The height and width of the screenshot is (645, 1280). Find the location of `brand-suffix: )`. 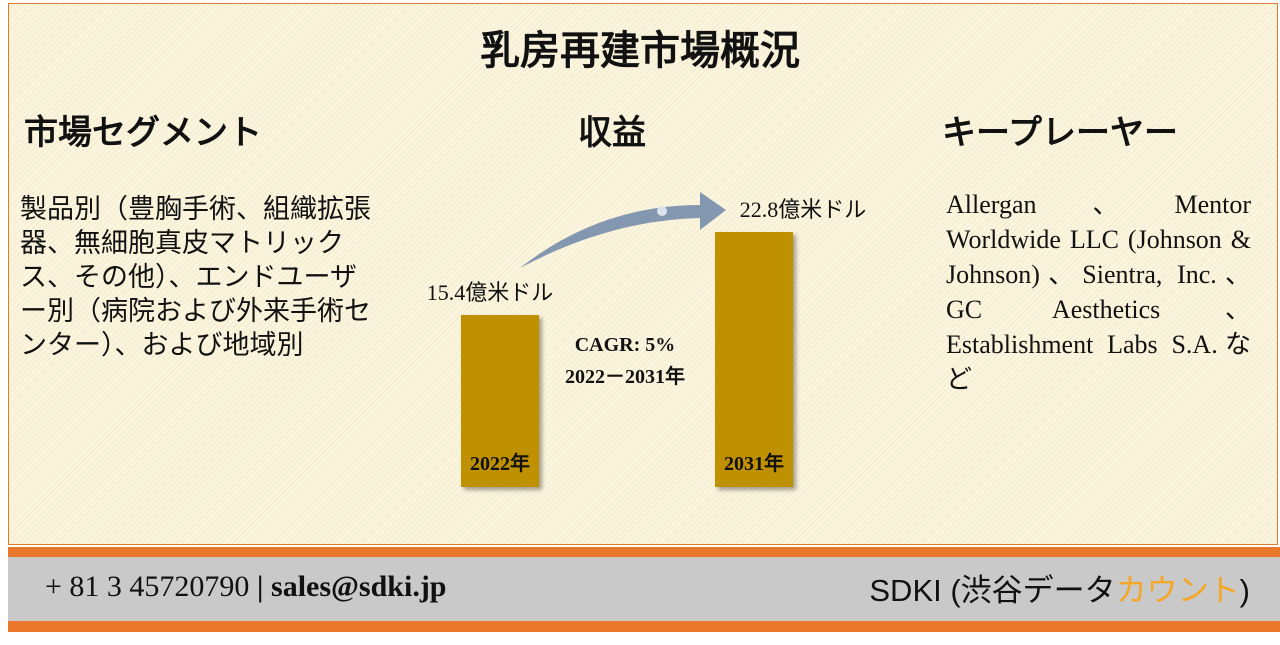

brand-suffix: ) is located at coordinates (1244, 590).